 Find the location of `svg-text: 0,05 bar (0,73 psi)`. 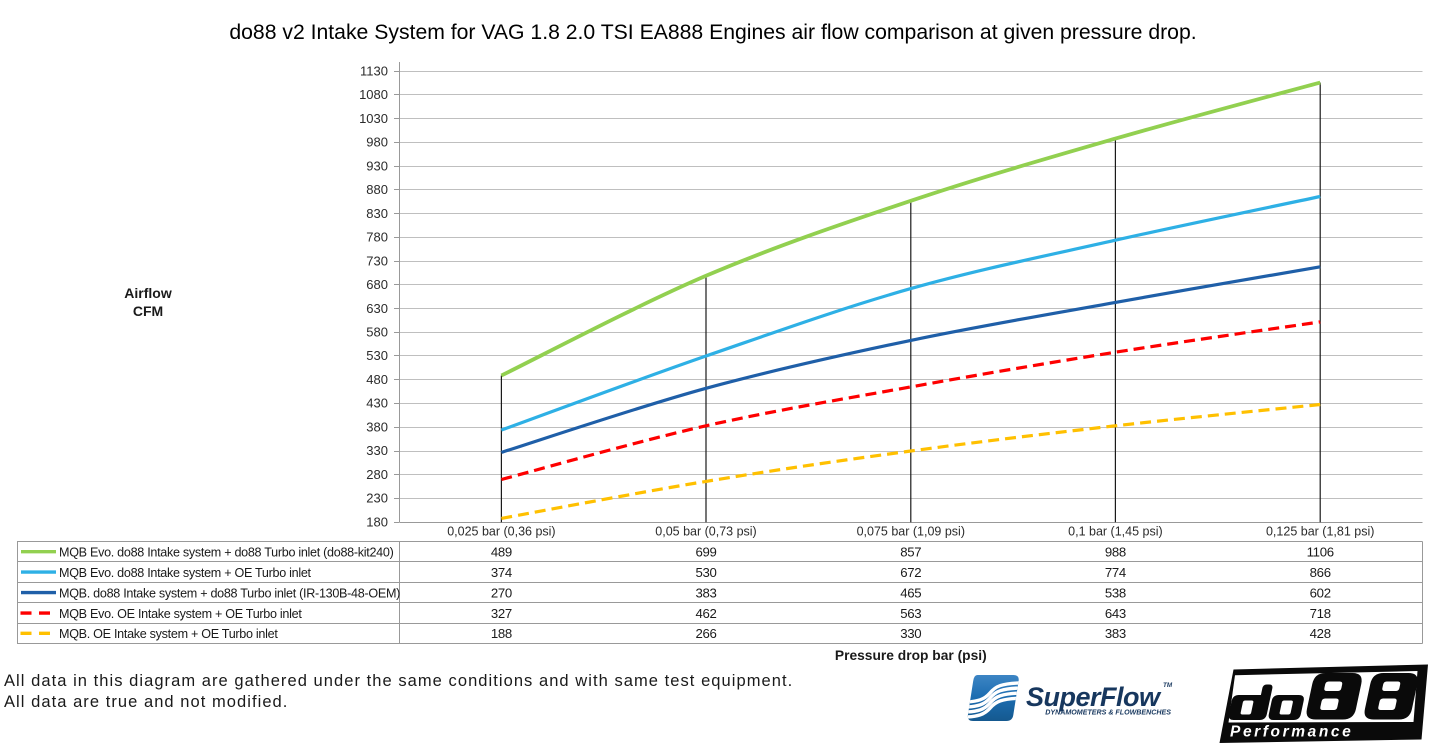

svg-text: 0,05 bar (0,73 psi) is located at coordinates (705, 532).